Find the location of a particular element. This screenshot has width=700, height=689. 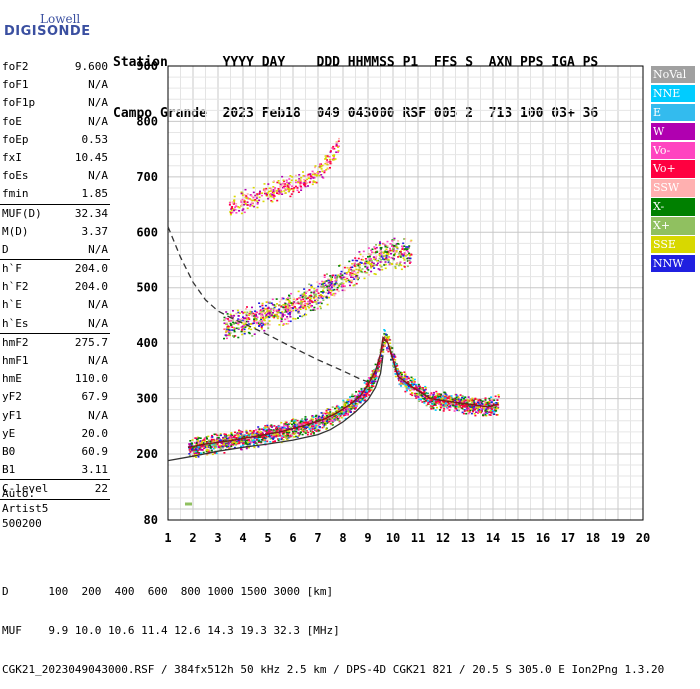

x-tick-label: 14 is located at coordinates (493, 538).